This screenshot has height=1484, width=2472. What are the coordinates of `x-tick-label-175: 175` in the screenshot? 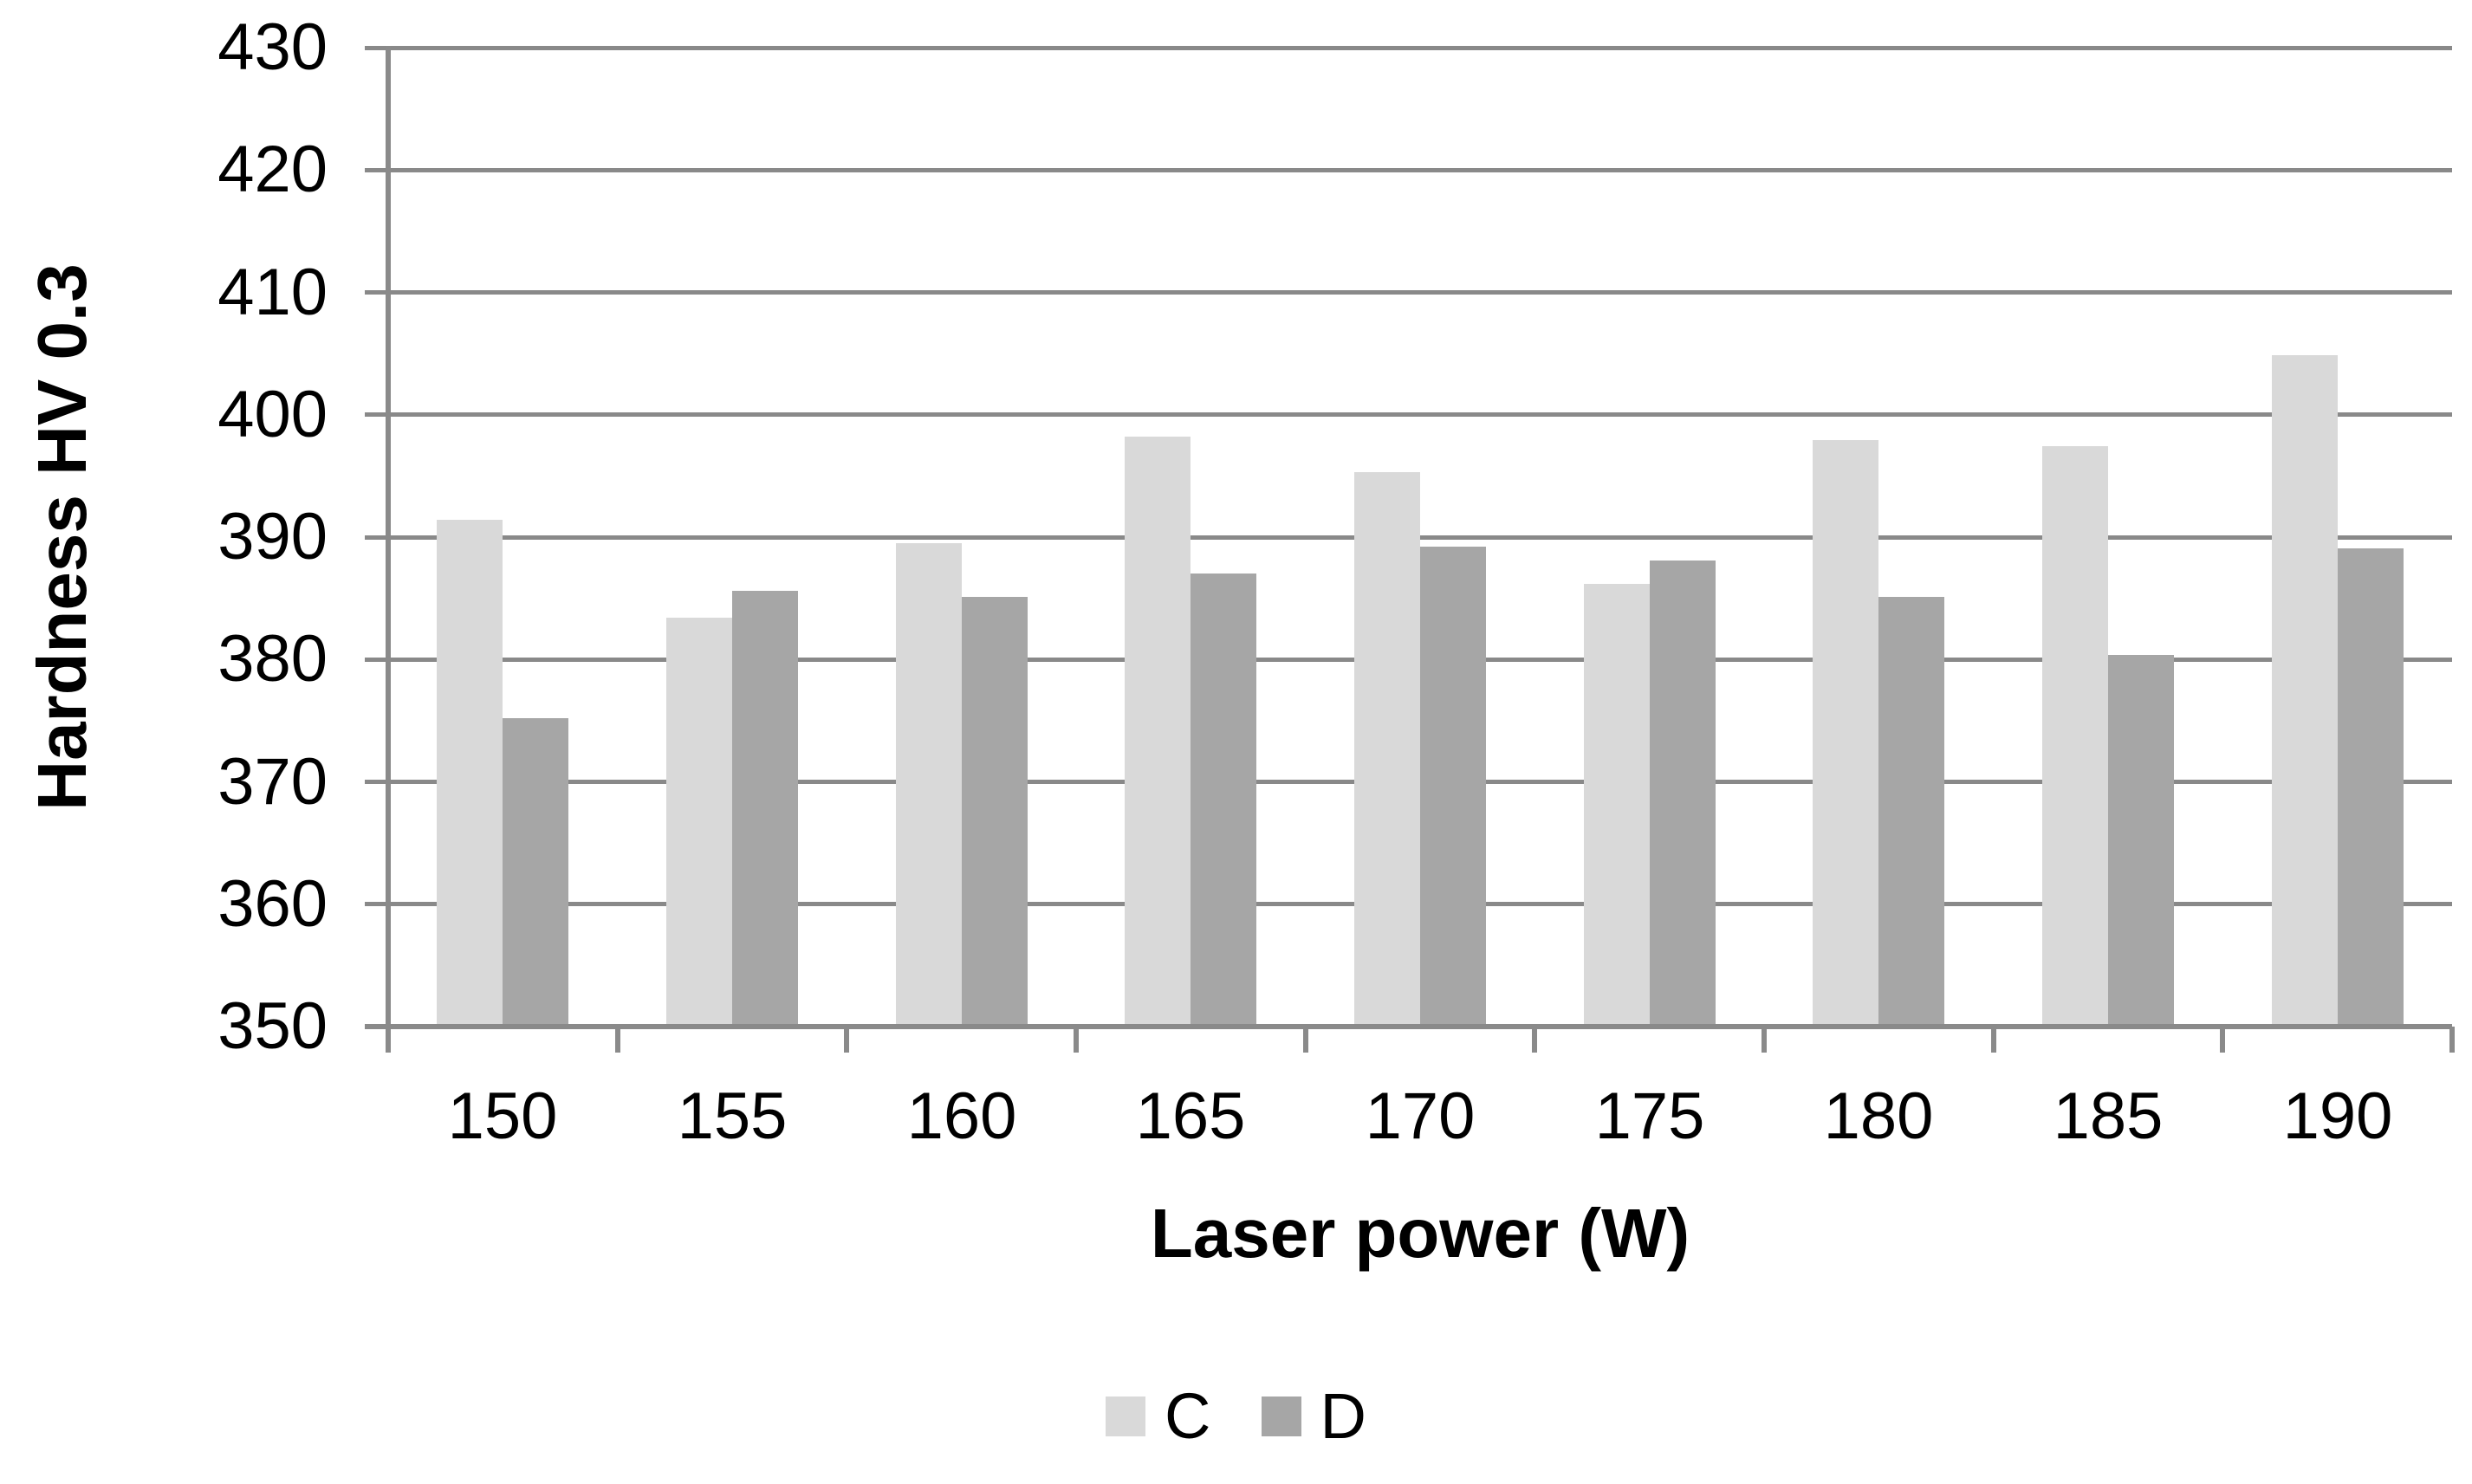 It's located at (1649, 1116).